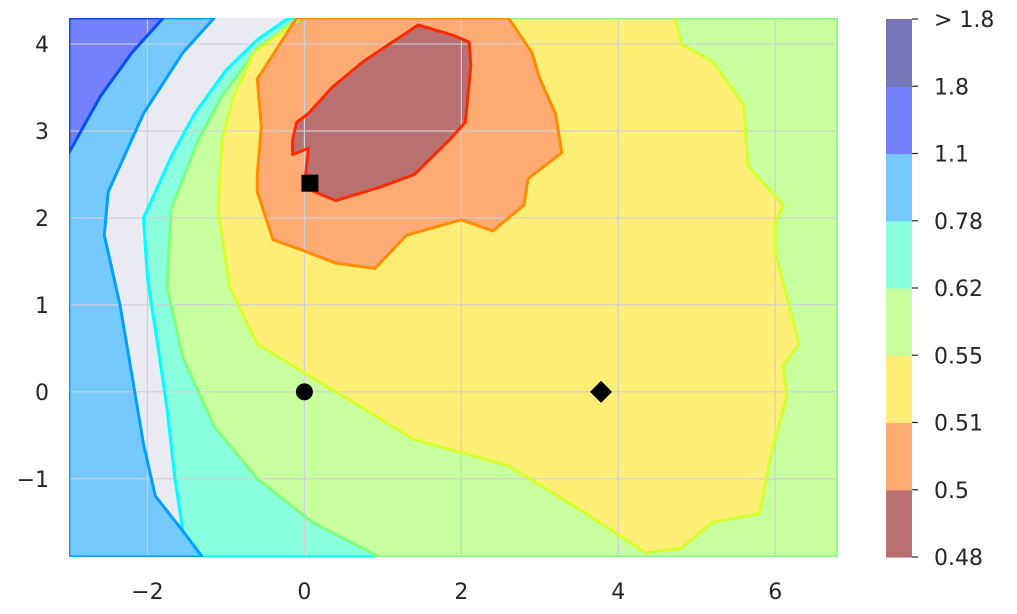 Image resolution: width=1017 pixels, height=614 pixels. I want to click on band-0.48-0.5, so click(381, 113).